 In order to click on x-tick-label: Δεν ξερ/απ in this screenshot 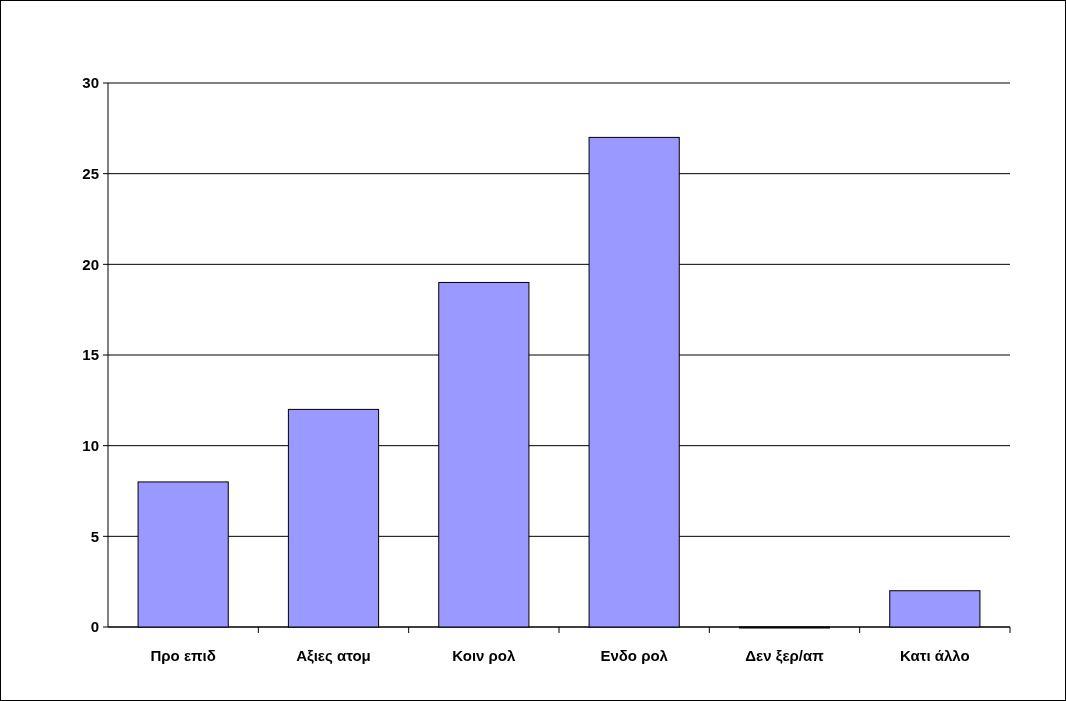, I will do `click(785, 655)`.